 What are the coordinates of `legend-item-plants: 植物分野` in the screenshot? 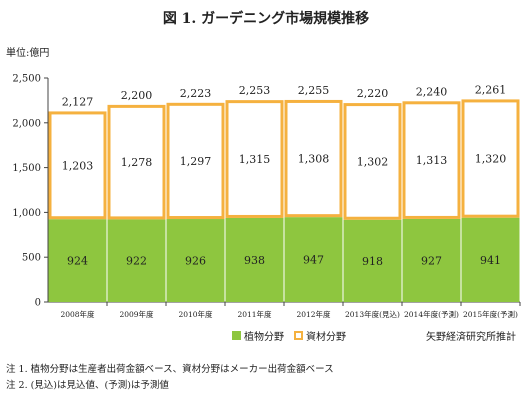 It's located at (258, 335).